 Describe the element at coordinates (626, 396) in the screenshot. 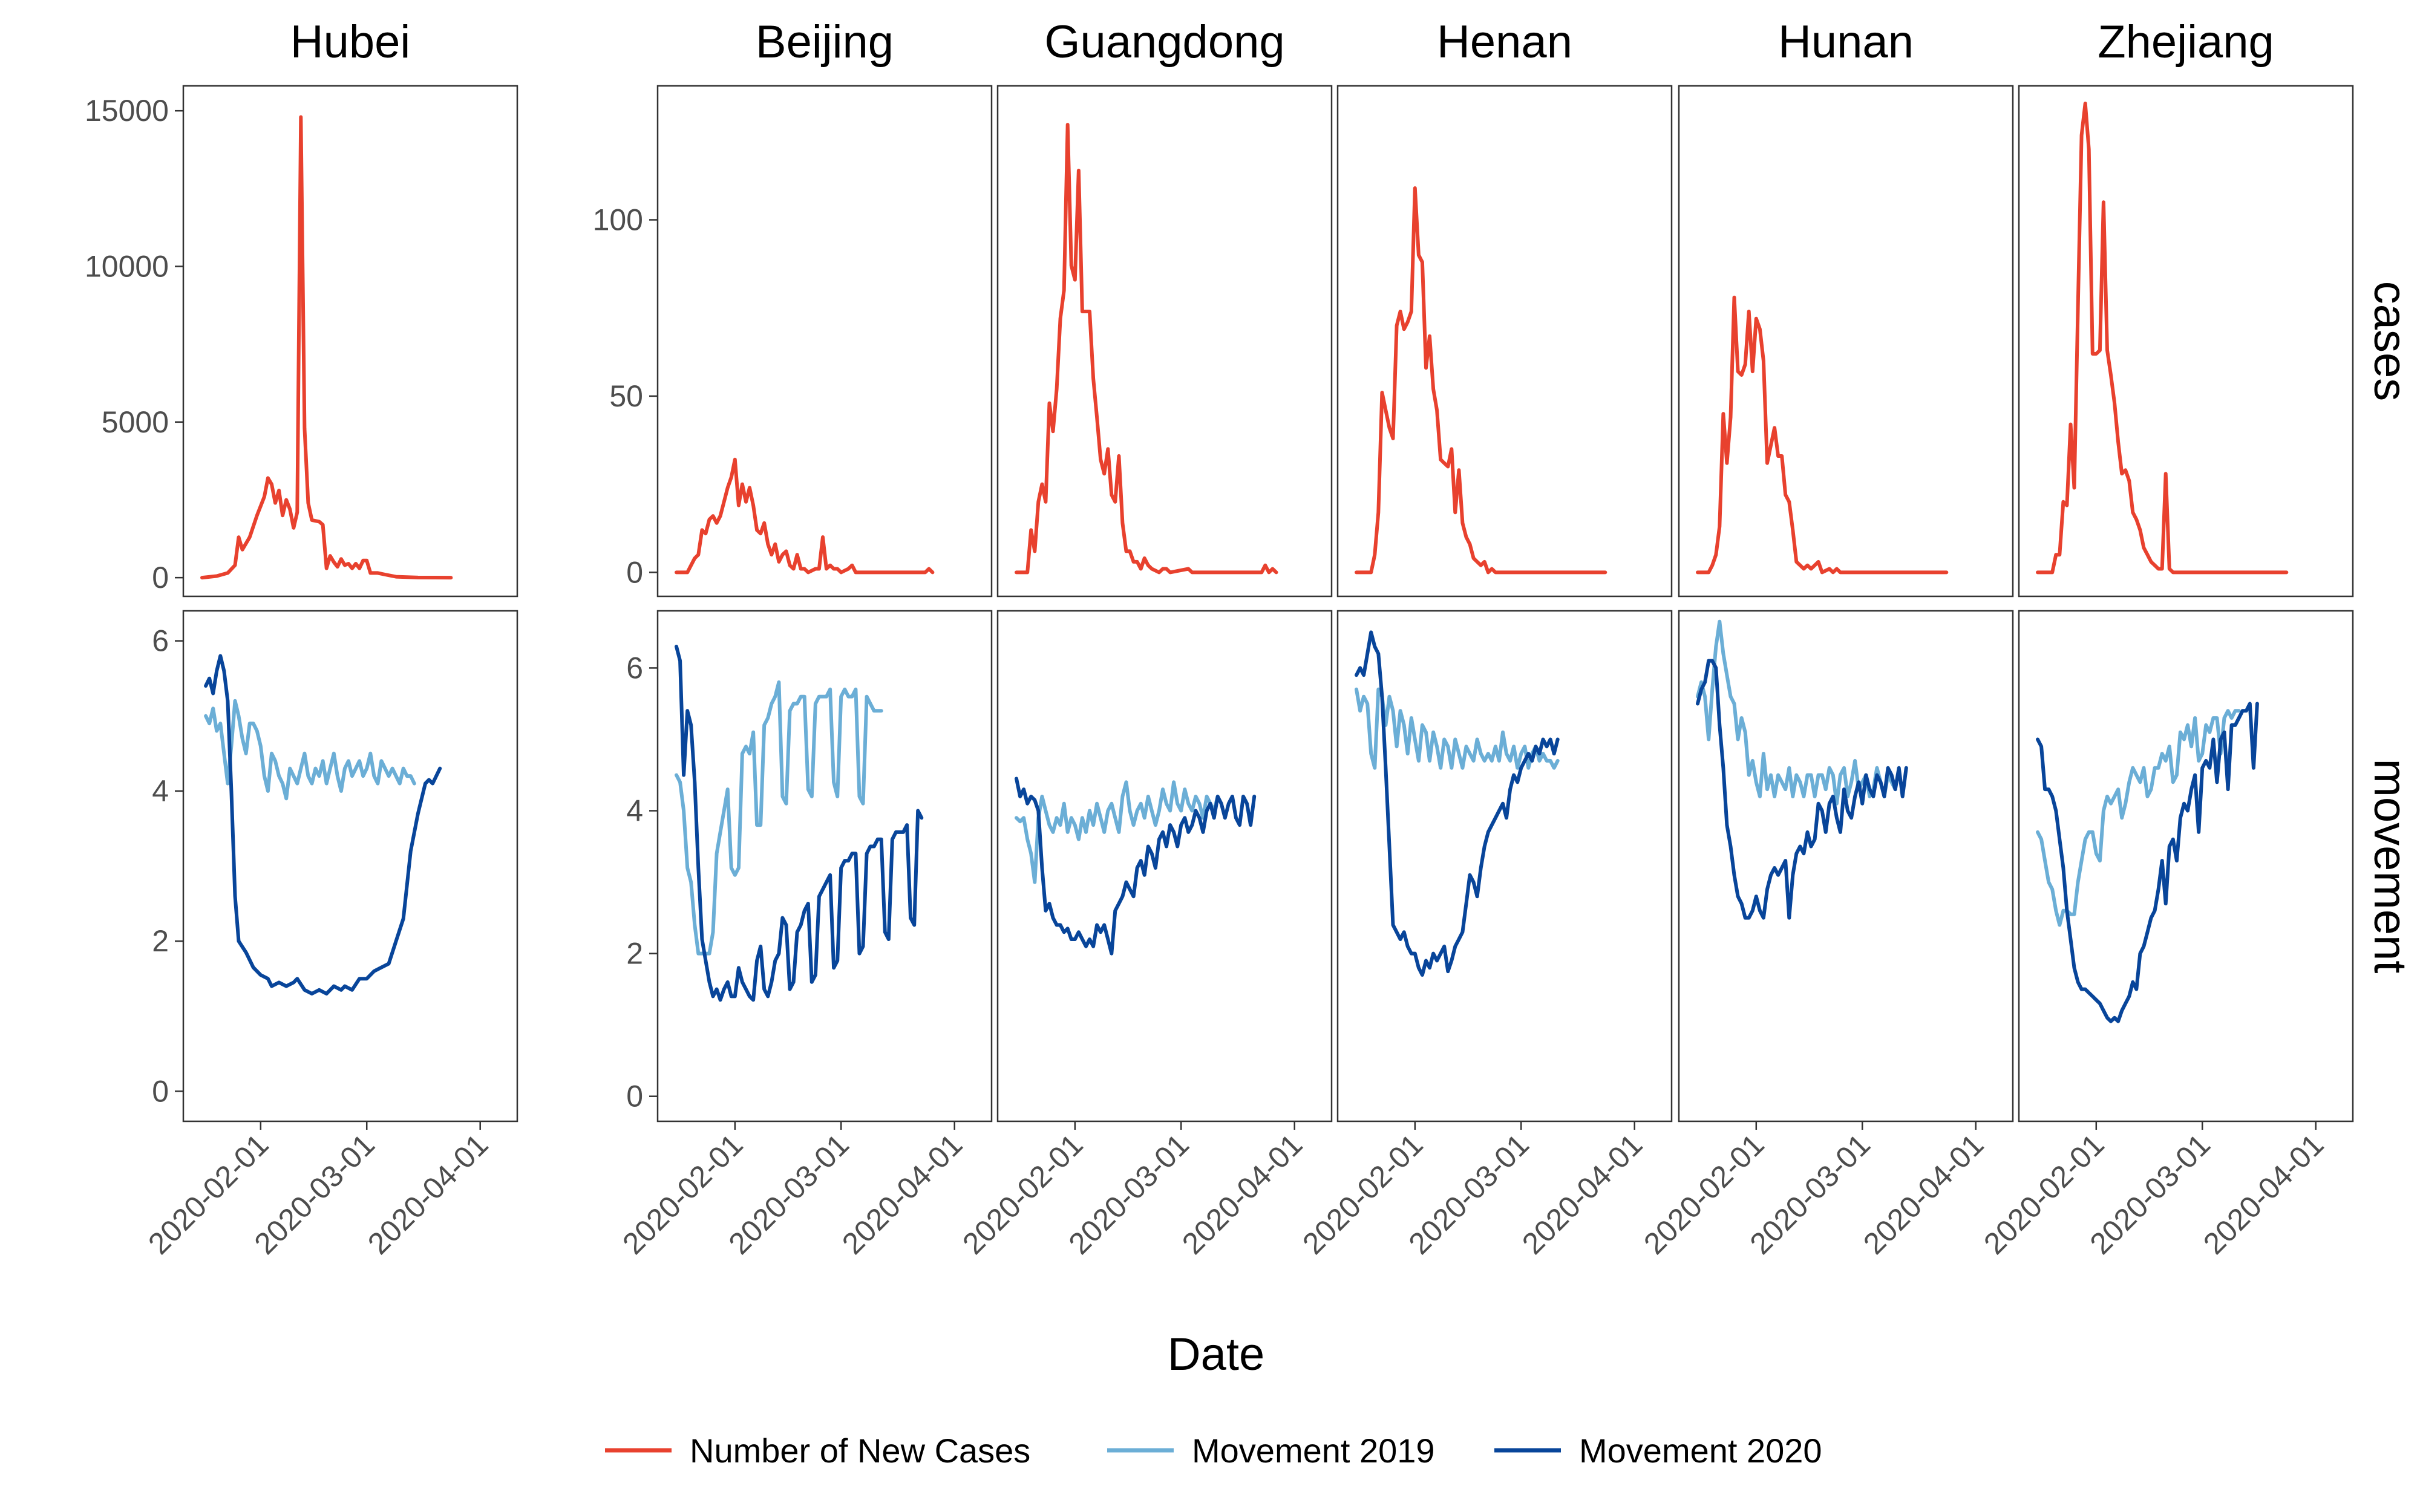

I see `y-tick-label: 50` at that location.